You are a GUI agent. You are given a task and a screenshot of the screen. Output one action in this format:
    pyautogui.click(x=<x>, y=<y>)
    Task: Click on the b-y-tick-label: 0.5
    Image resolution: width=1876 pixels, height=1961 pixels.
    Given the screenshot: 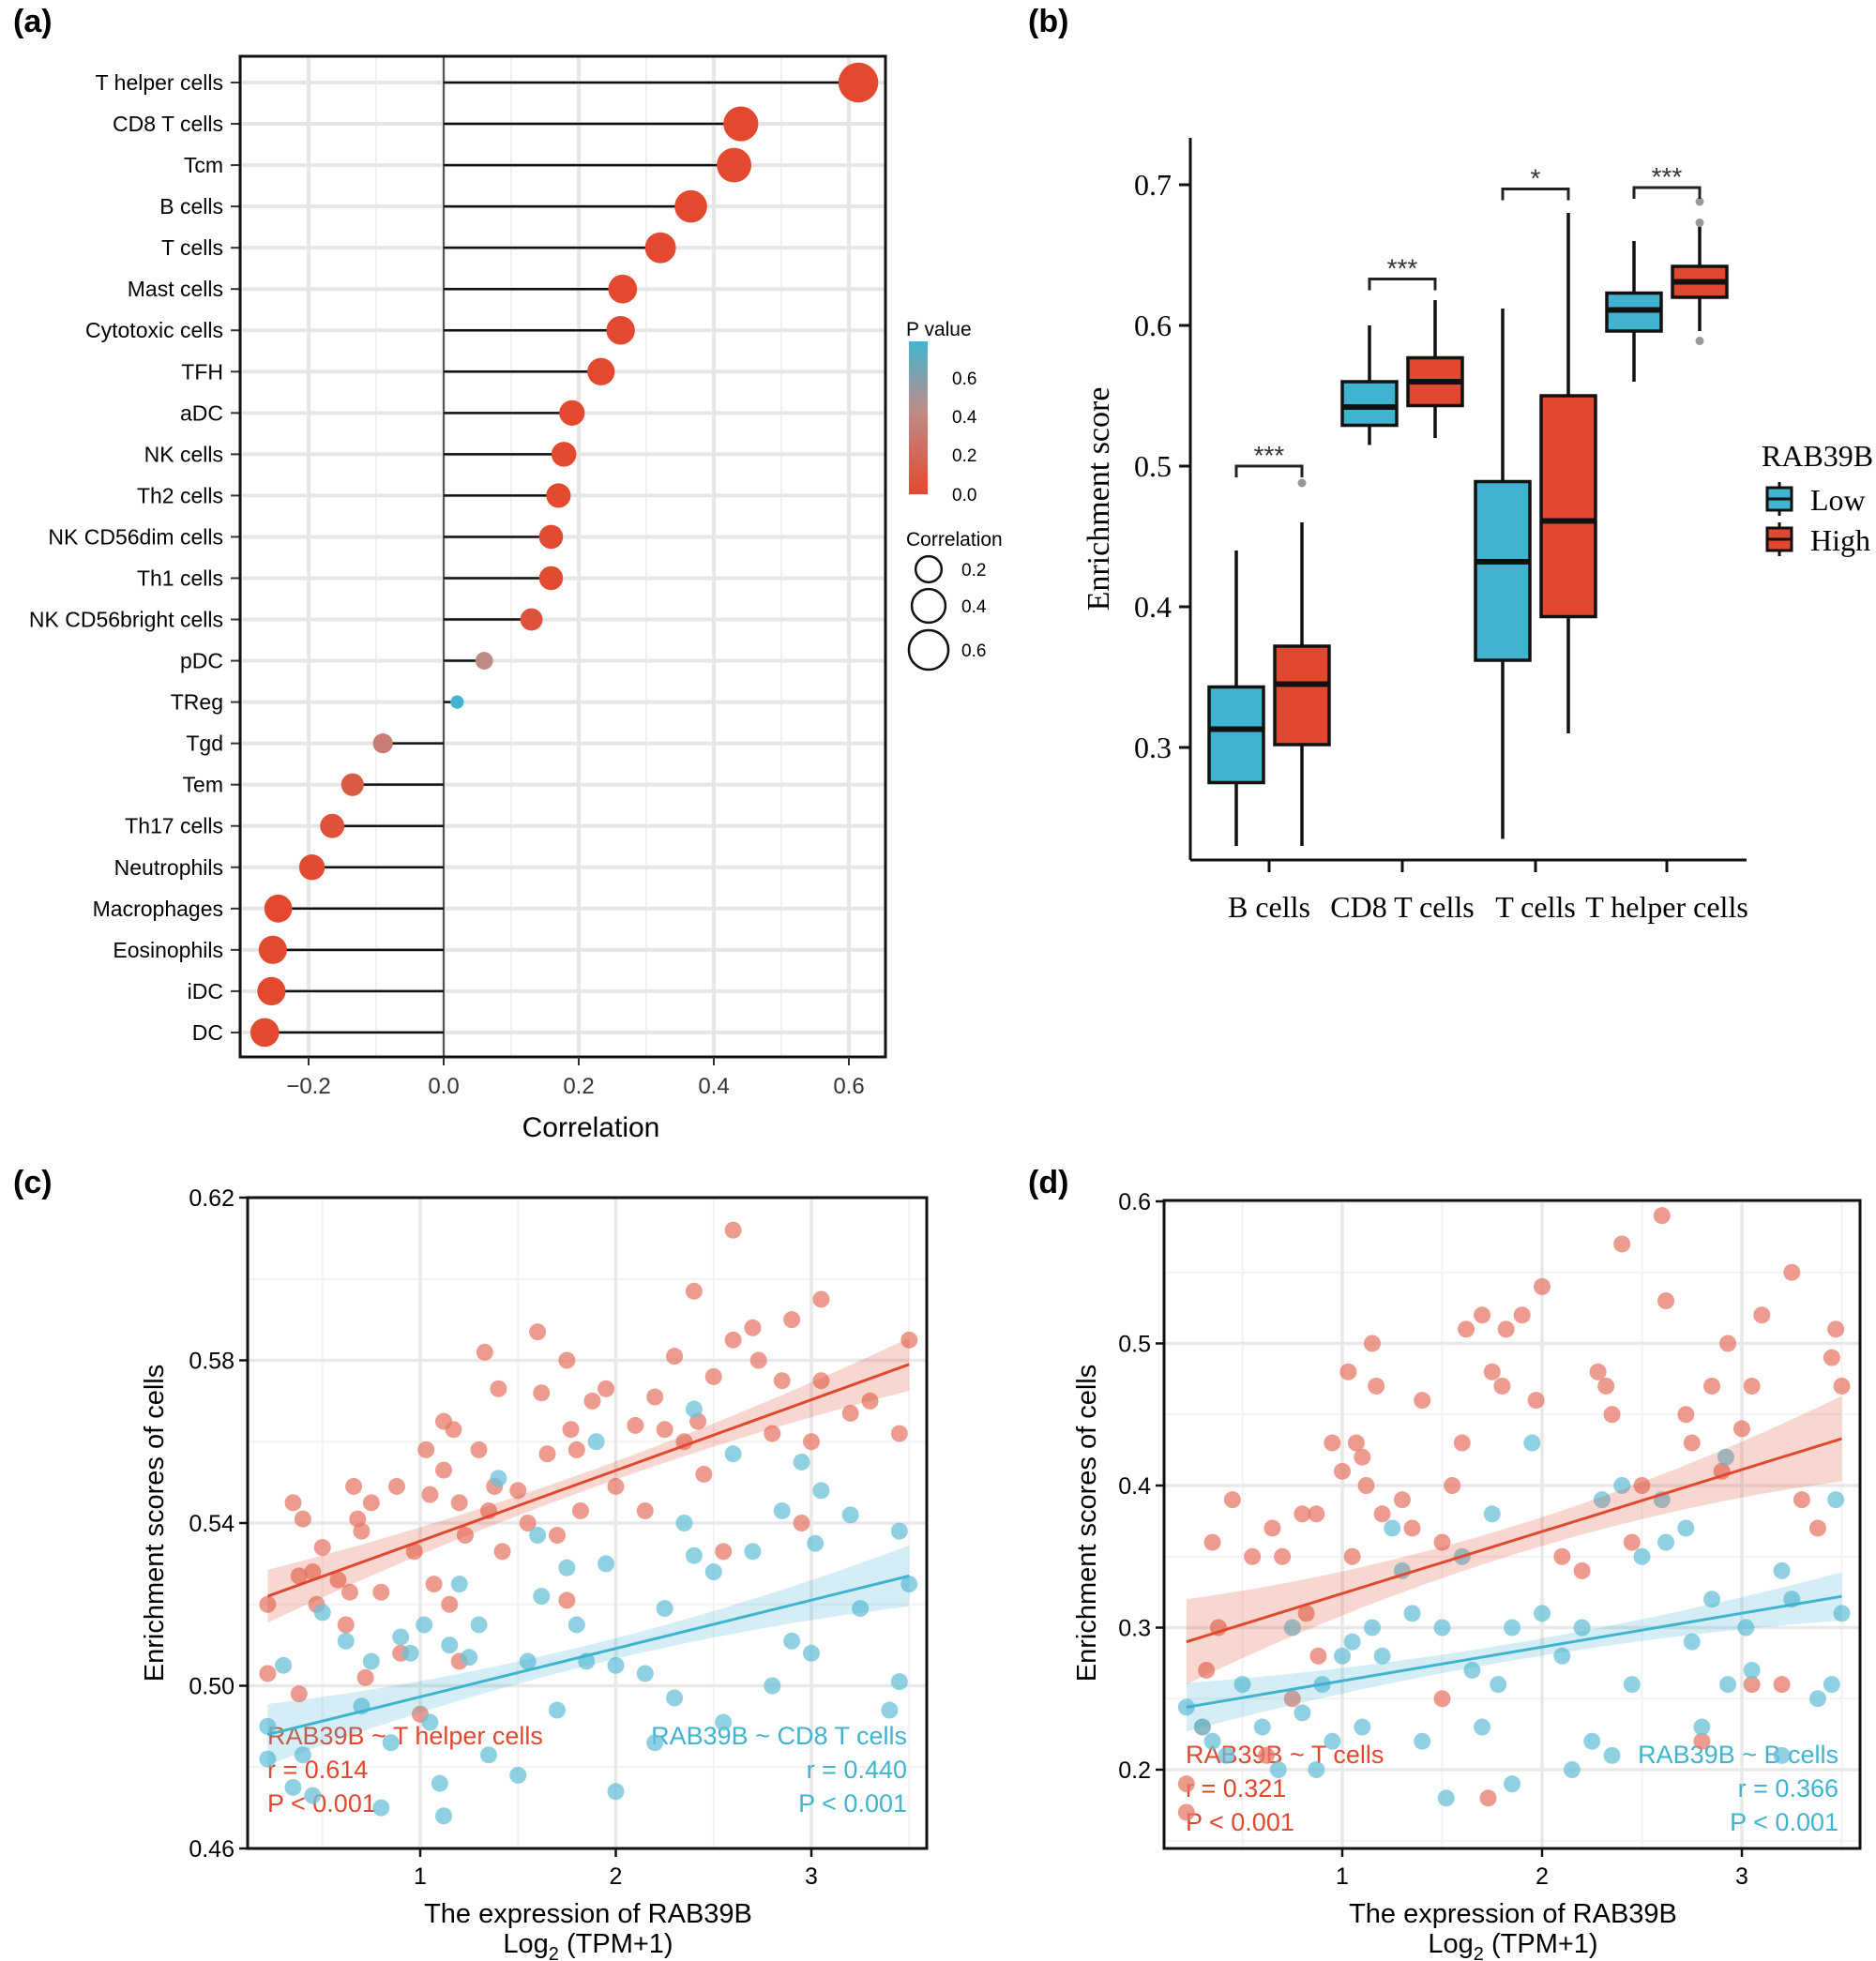 What is the action you would take?
    pyautogui.click(x=1153, y=466)
    